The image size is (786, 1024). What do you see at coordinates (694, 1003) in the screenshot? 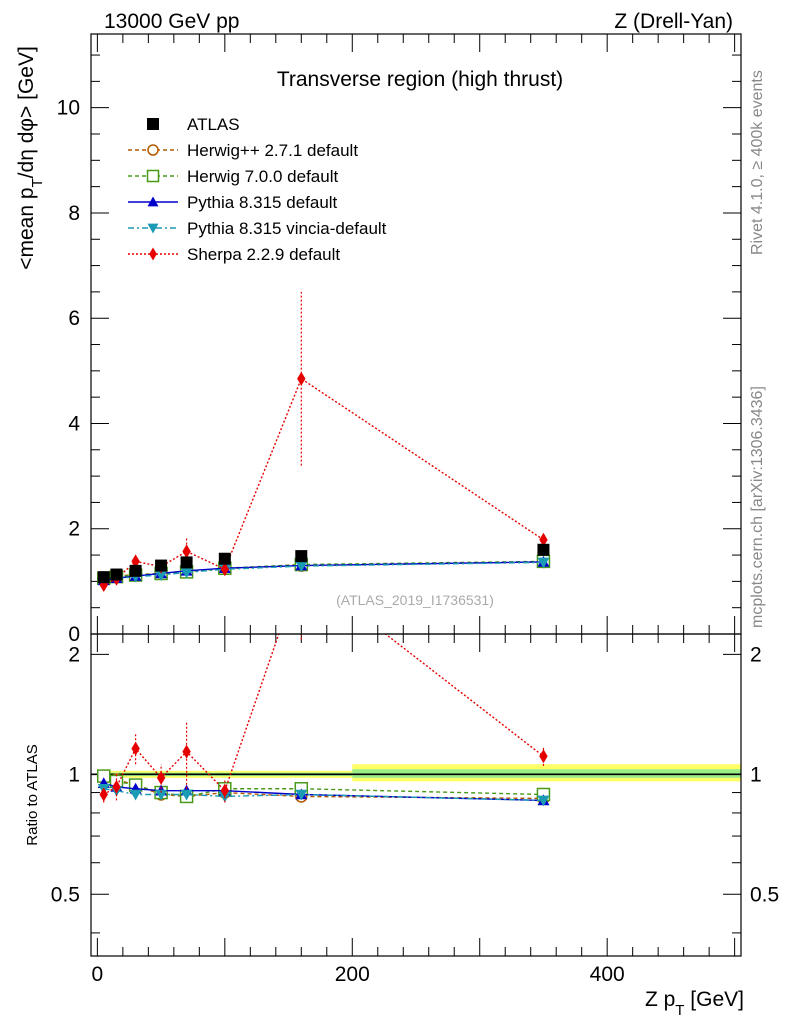
I see `x-axis-title: Z pT [GeV]` at bounding box center [694, 1003].